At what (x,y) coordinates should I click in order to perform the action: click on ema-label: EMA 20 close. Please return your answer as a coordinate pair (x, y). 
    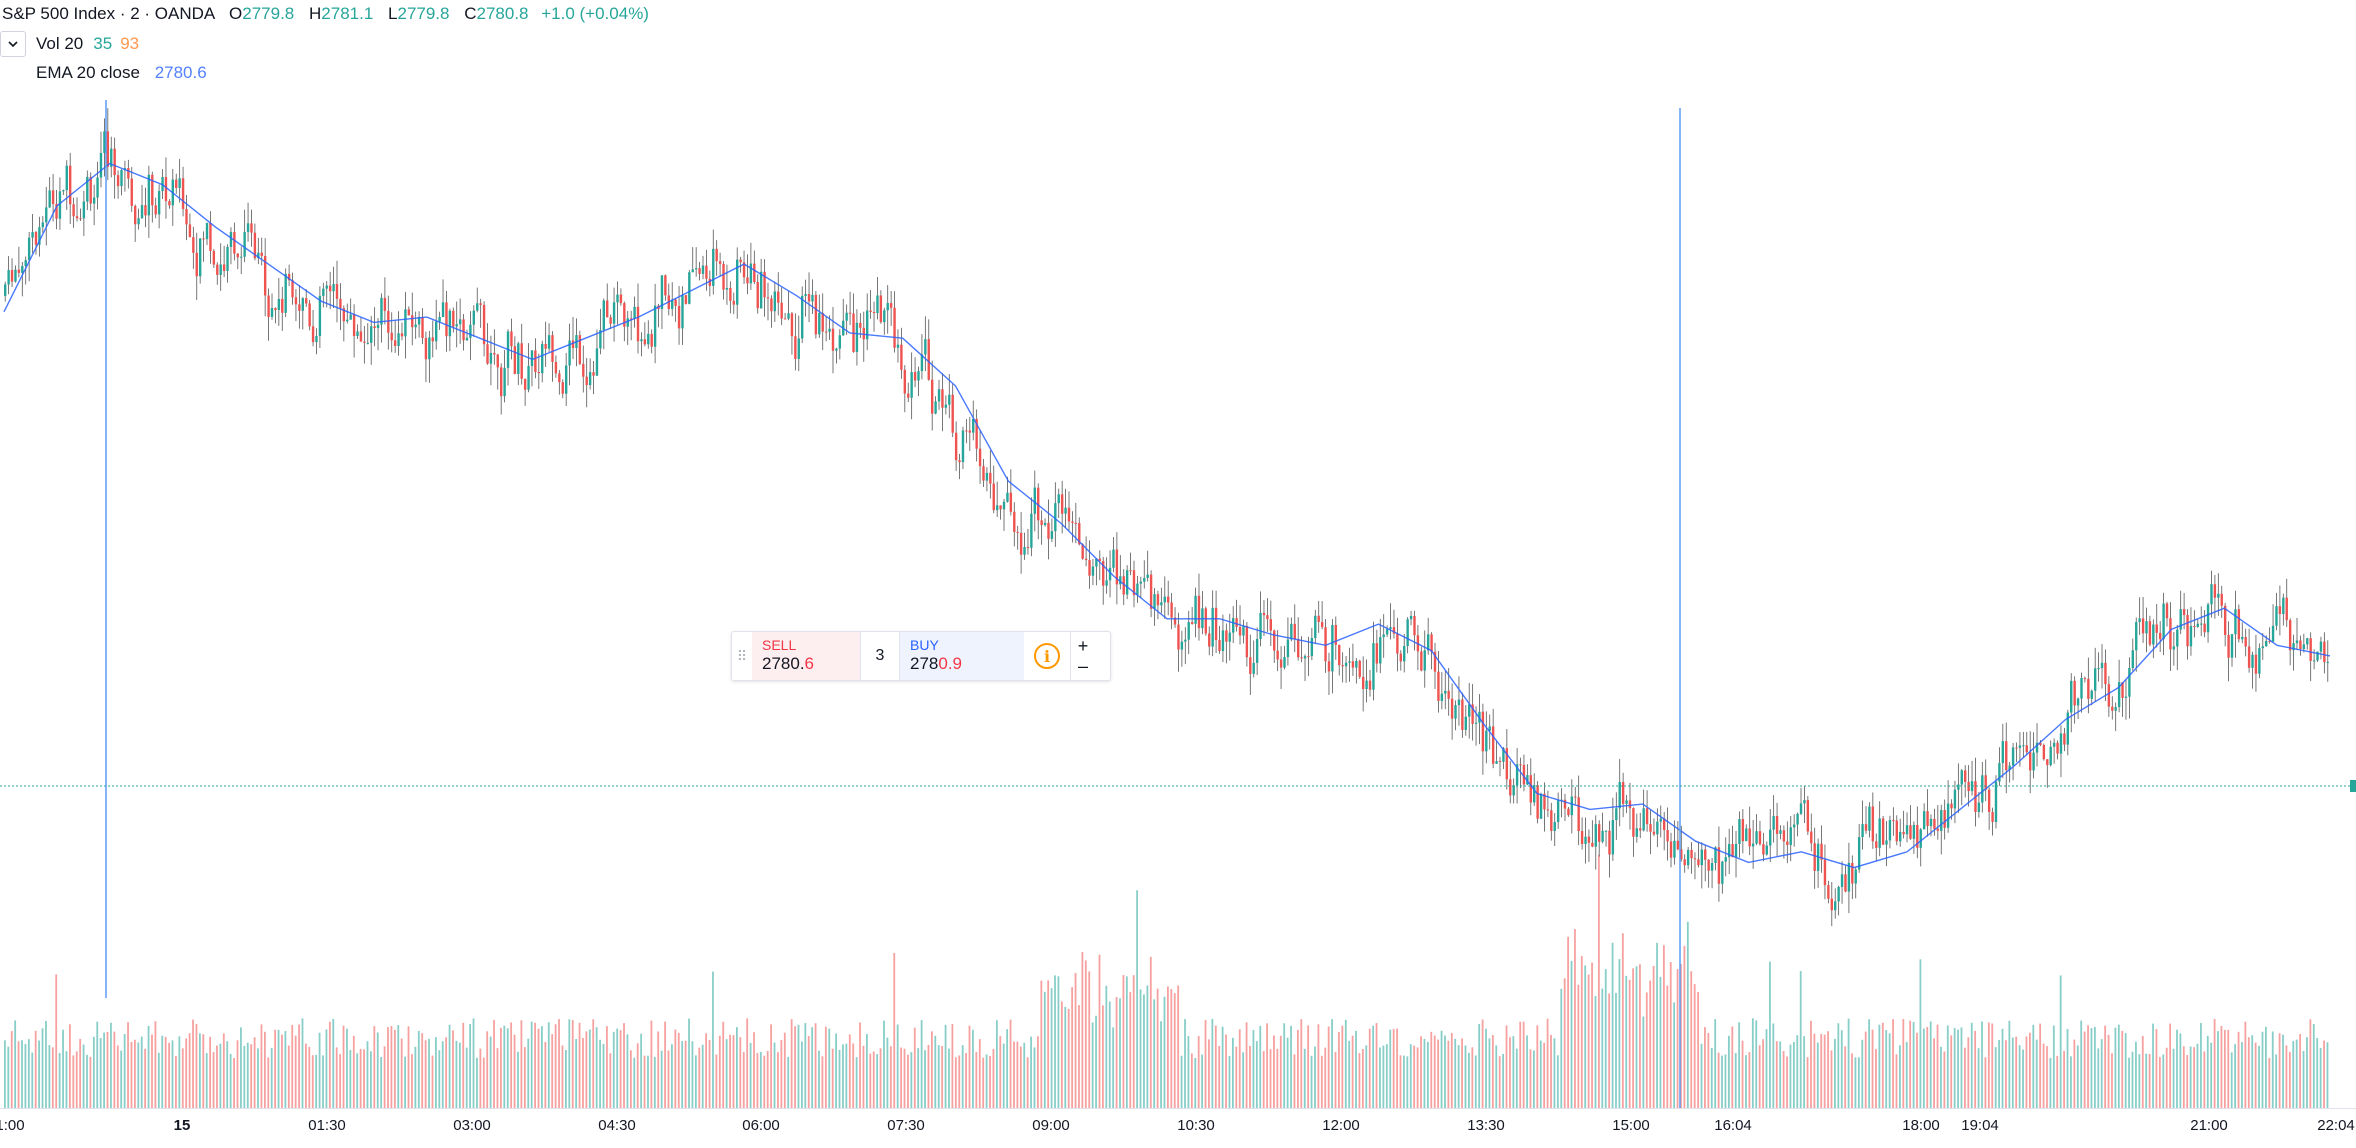
    Looking at the image, I should click on (88, 72).